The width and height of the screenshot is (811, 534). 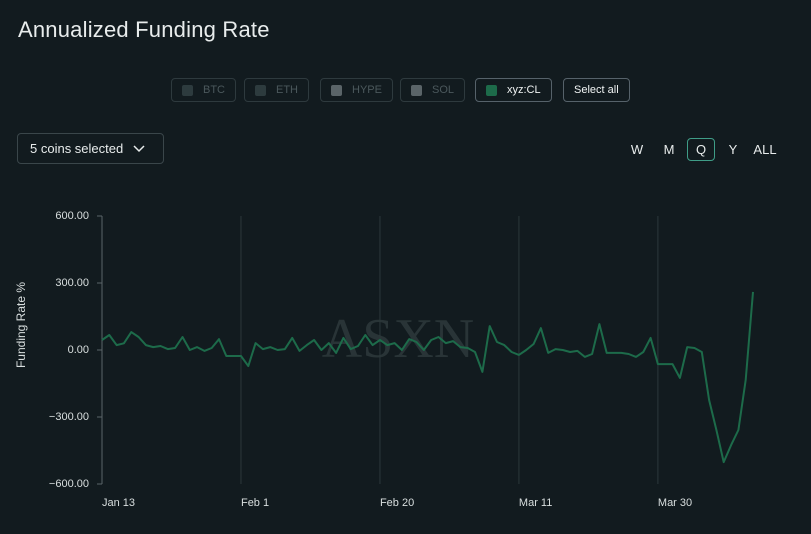 What do you see at coordinates (637, 149) in the screenshot?
I see `range-button: W` at bounding box center [637, 149].